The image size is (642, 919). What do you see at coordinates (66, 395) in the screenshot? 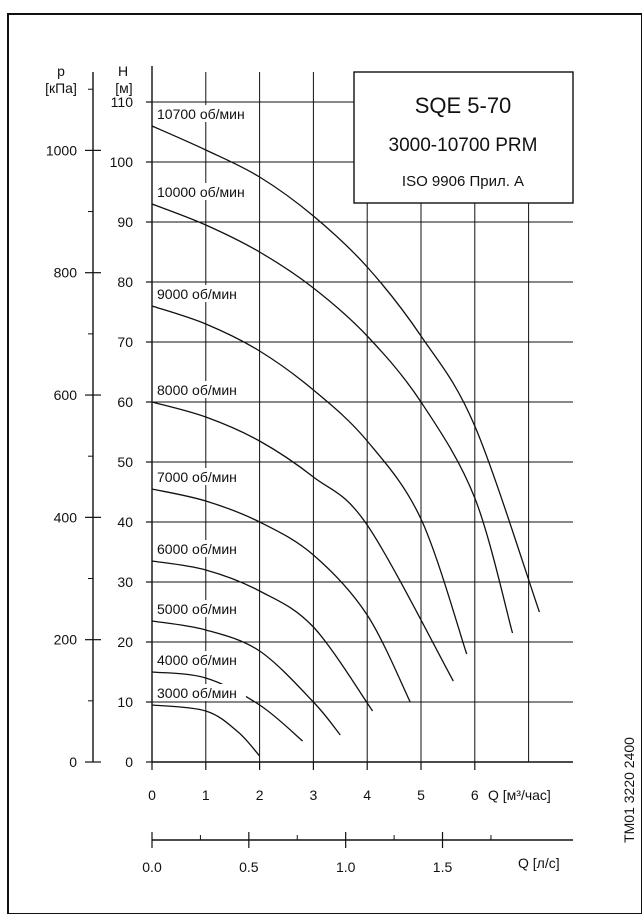
I see `pressure-tick-label: 600` at bounding box center [66, 395].